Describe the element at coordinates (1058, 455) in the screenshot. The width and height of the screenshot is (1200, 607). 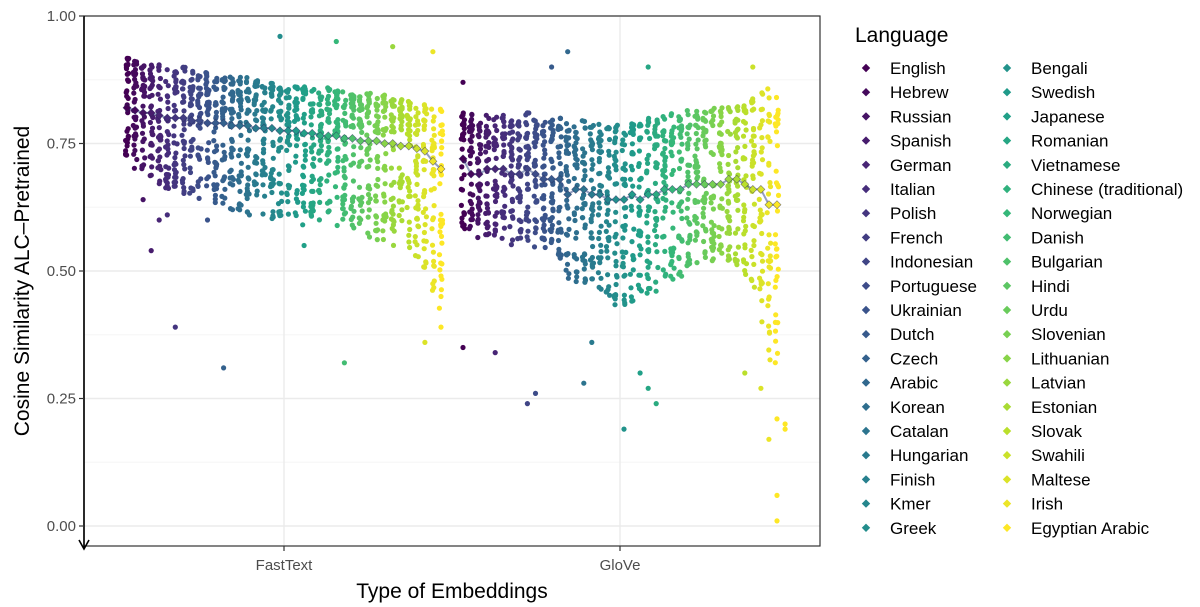
I see `legend-label: Swahili` at that location.